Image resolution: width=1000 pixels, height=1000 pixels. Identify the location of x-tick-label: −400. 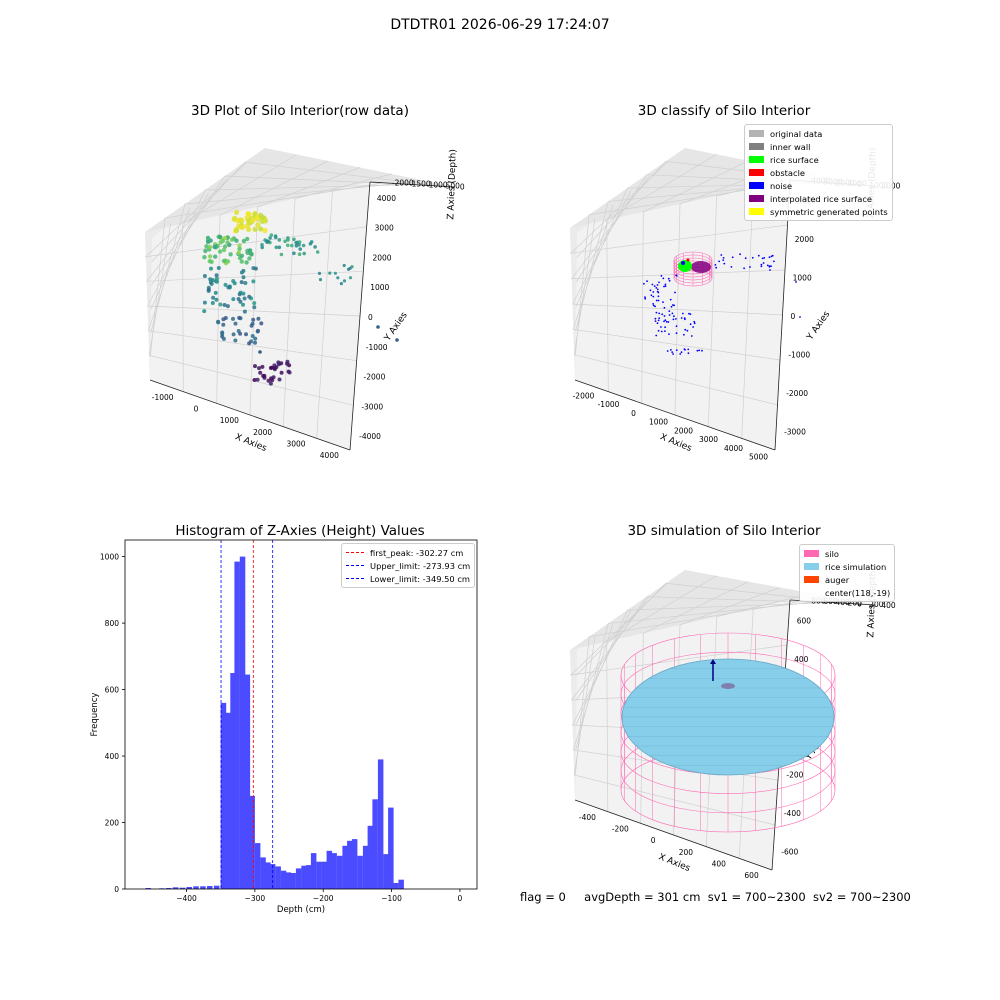
(186, 898).